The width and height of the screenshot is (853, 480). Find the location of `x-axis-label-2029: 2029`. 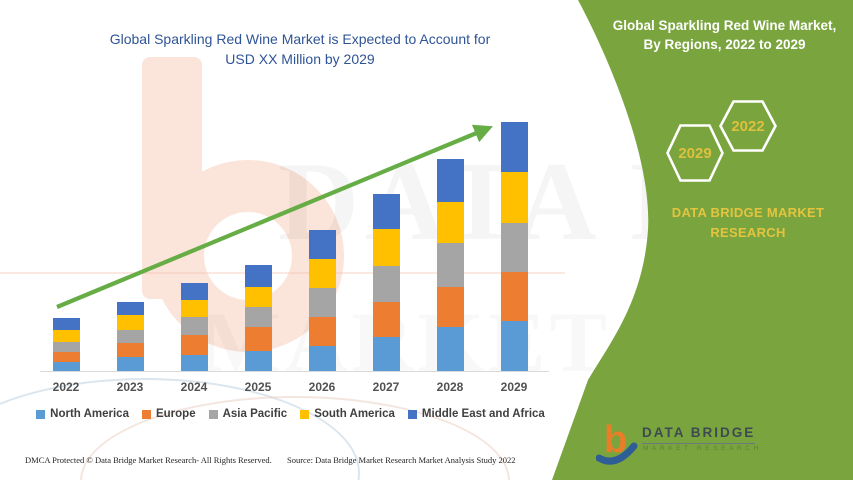

x-axis-label-2029: 2029 is located at coordinates (514, 387).